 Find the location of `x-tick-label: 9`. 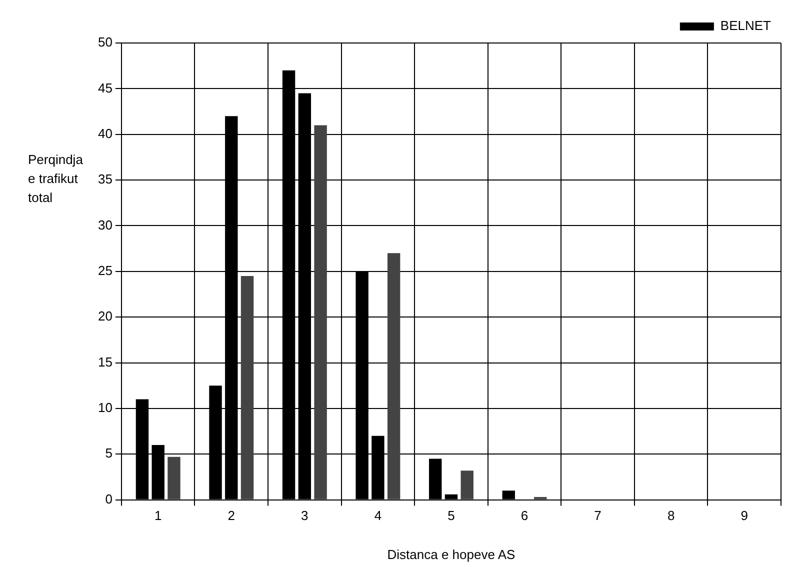

x-tick-label: 9 is located at coordinates (744, 516).